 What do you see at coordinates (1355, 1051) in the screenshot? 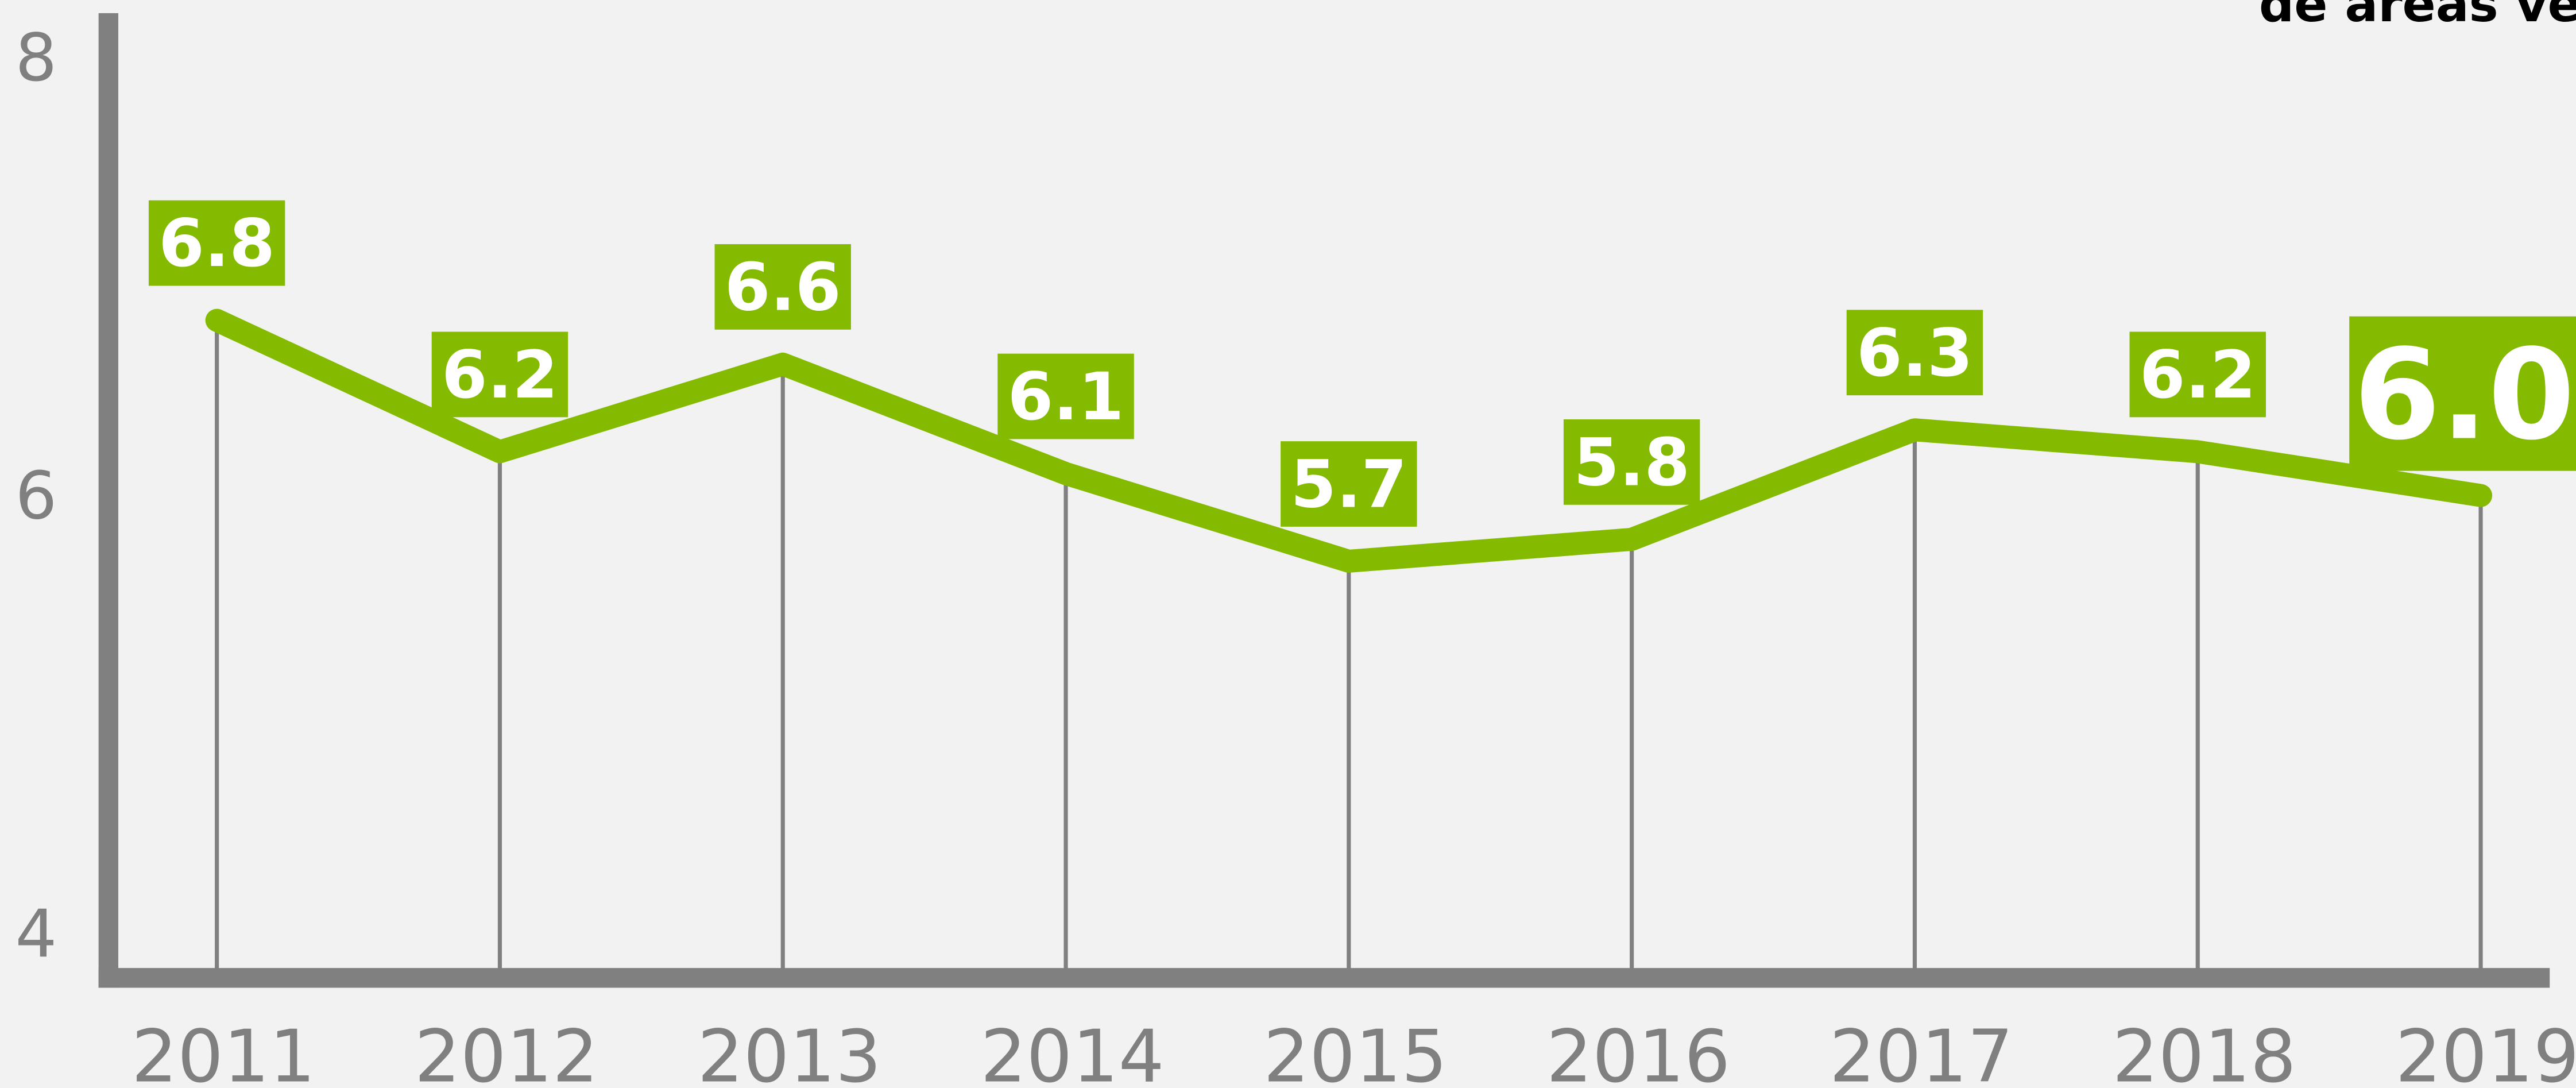
I see `x-tick-label: 2015` at bounding box center [1355, 1051].